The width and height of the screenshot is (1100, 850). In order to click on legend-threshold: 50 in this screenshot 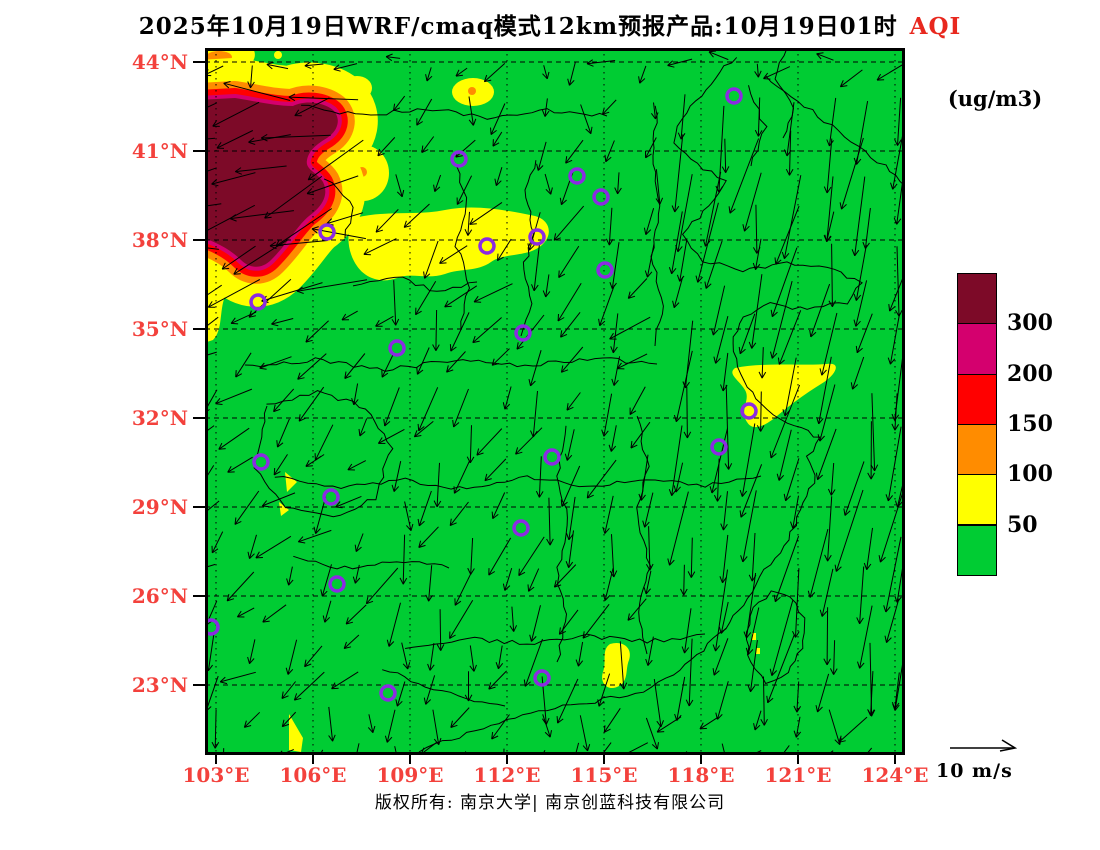, I will do `click(1022, 524)`.